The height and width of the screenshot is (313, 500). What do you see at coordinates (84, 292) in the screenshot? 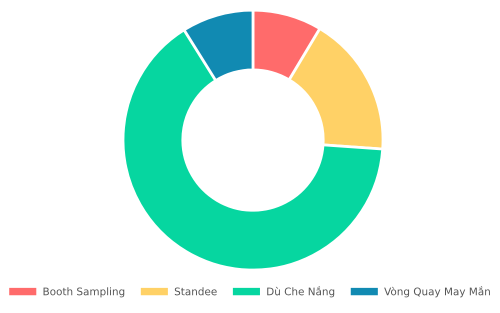
I see `legend-label: Booth Sampling` at bounding box center [84, 292].